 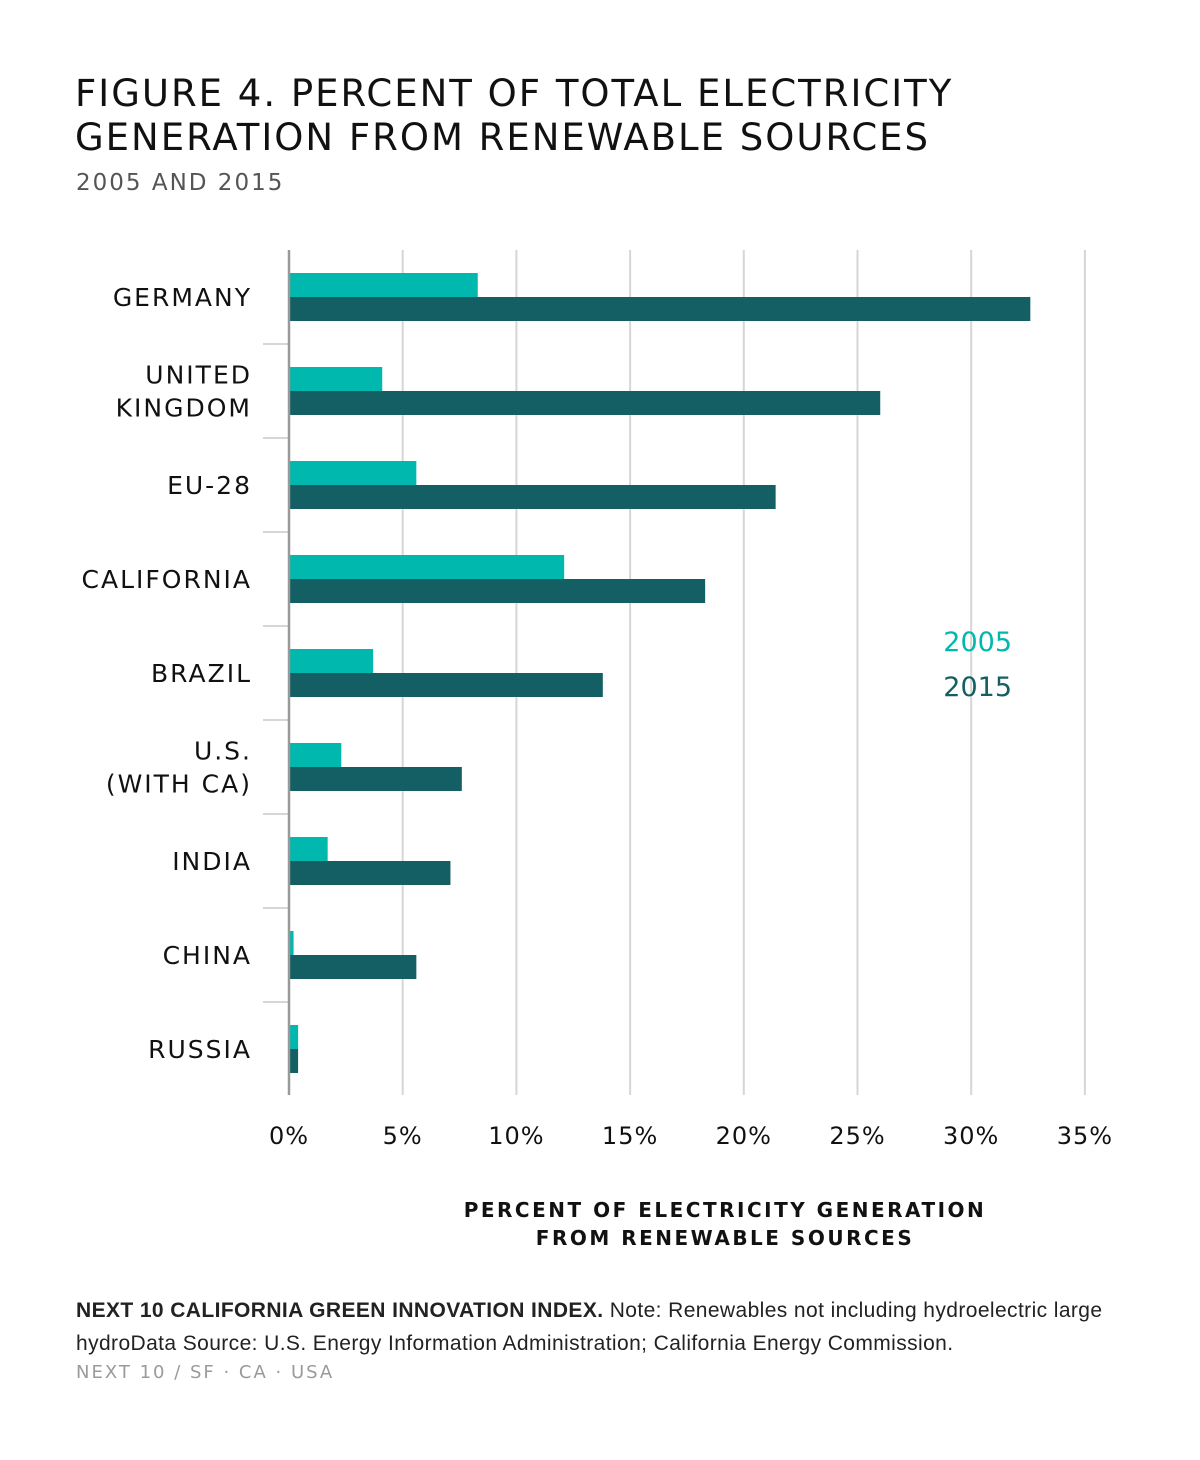 I want to click on category-label: BRAZIL, so click(x=201, y=673).